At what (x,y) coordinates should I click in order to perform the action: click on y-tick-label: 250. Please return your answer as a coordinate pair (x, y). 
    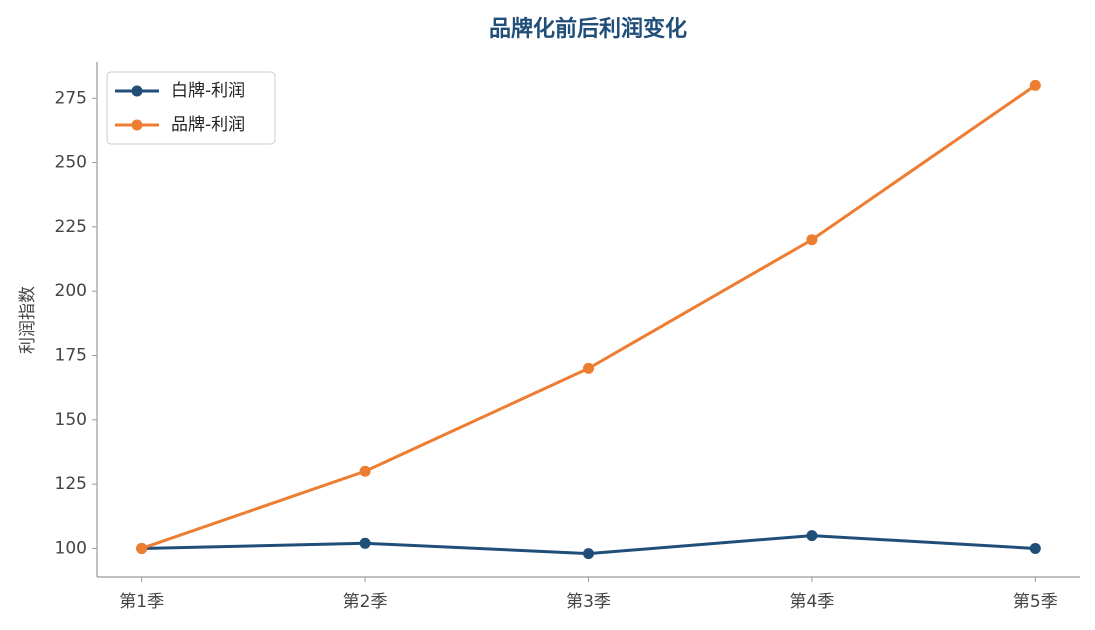
    Looking at the image, I should click on (71, 163).